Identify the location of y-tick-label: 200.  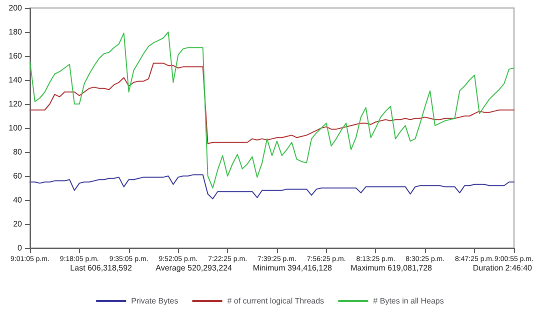
(15, 8).